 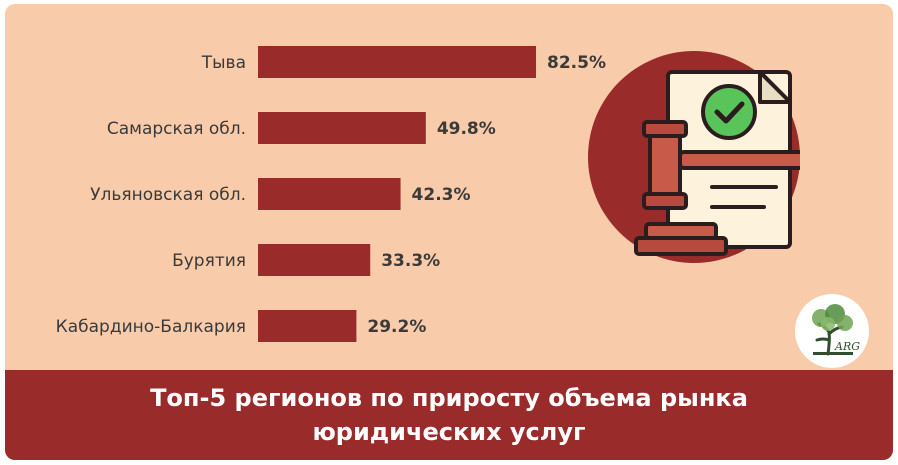 I want to click on category-label-1: Самарская обл., so click(x=176, y=129).